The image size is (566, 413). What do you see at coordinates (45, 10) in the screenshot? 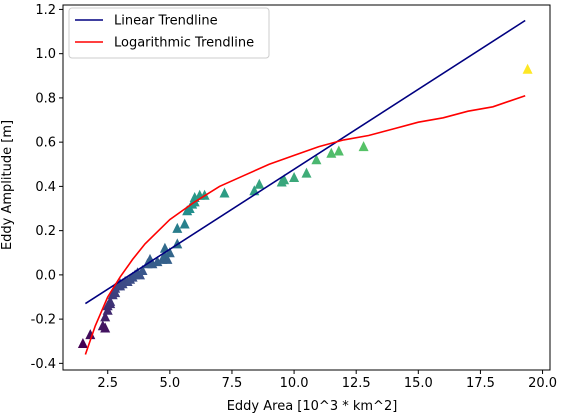
I see `y-tick-label: 1.2` at bounding box center [45, 10].